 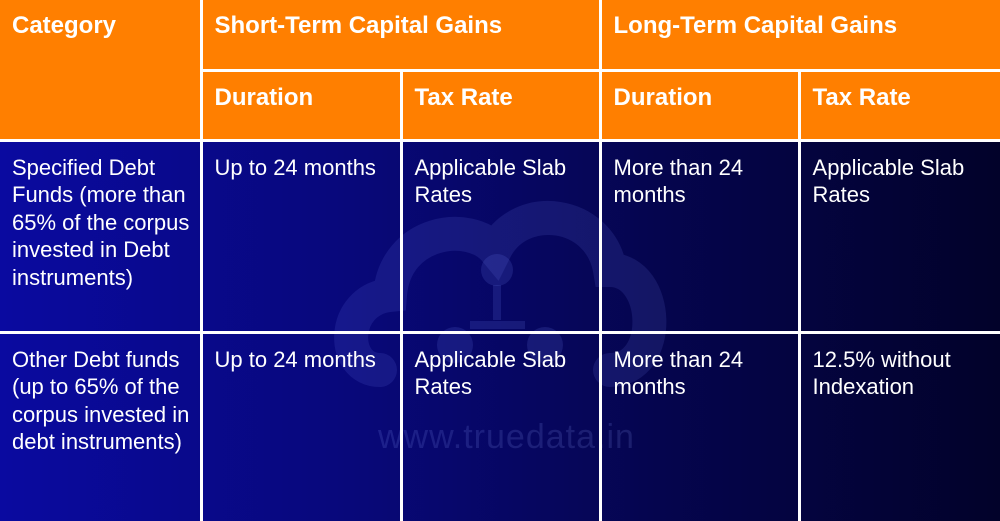 What do you see at coordinates (101, 71) in the screenshot?
I see `header-category: Category` at bounding box center [101, 71].